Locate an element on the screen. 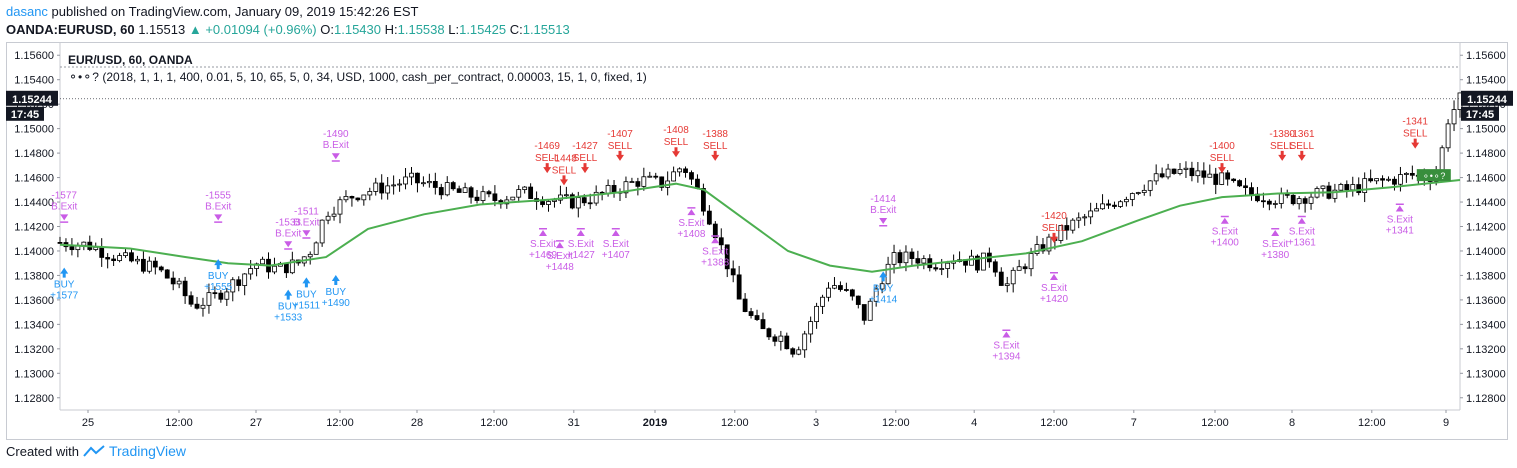  tradingview-logo-icon is located at coordinates (94, 451).